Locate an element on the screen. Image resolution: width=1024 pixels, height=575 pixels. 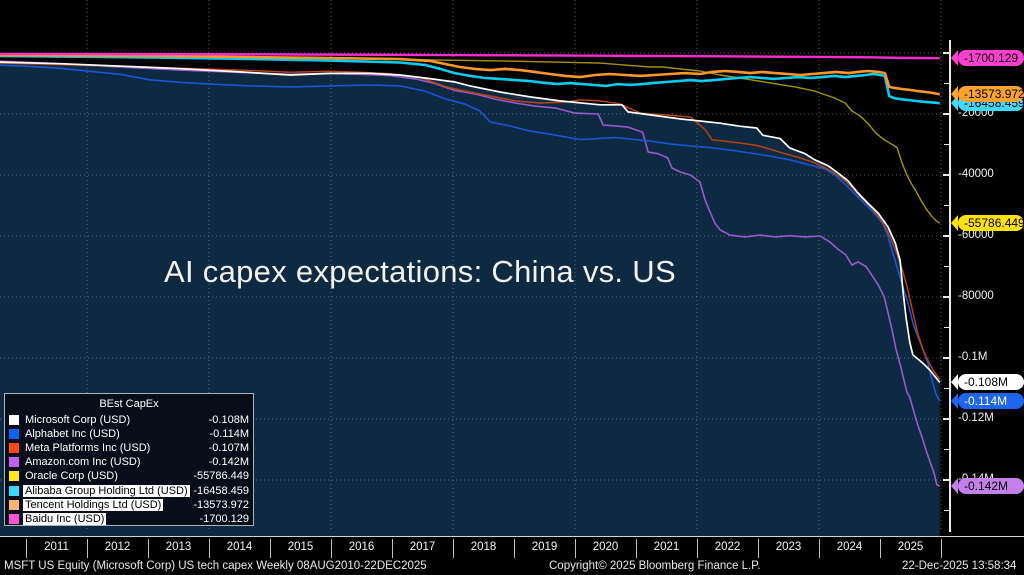
legend-series-name: Alibaba Group Holding Ltd (USD) is located at coordinates (106, 490).